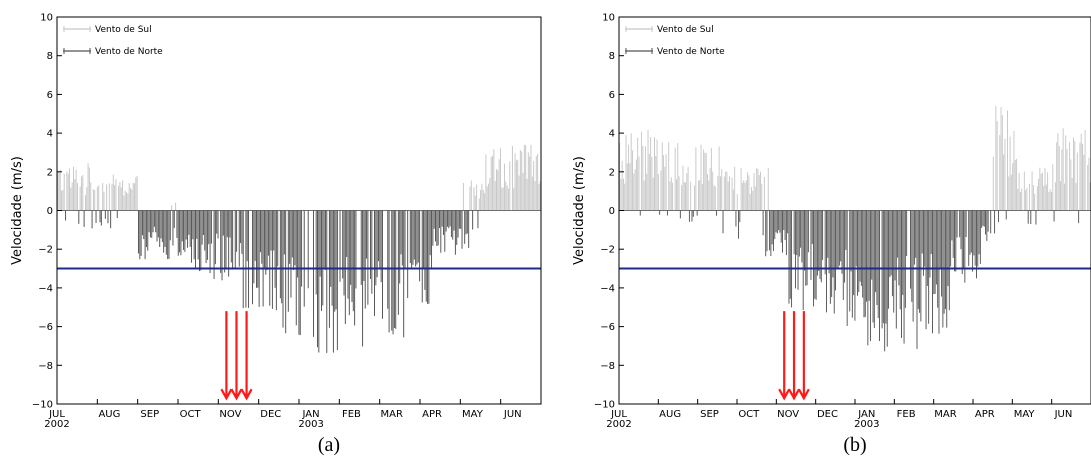  What do you see at coordinates (612, 172) in the screenshot?
I see `y-tick-label: 2` at bounding box center [612, 172].